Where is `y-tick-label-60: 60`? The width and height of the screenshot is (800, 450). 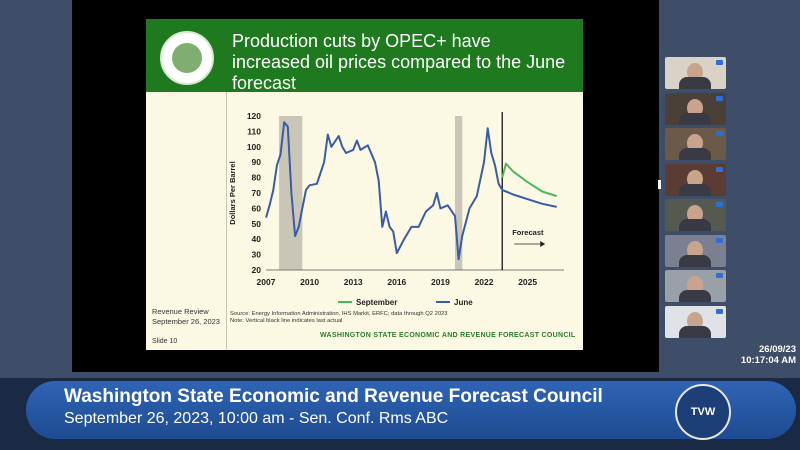 y-tick-label-60: 60 is located at coordinates (257, 208).